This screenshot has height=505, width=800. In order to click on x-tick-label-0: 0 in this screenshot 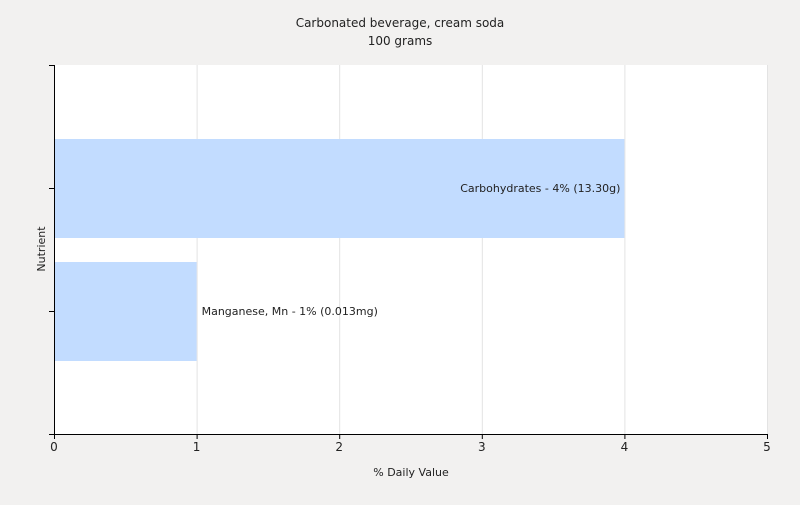, I will do `click(54, 447)`.